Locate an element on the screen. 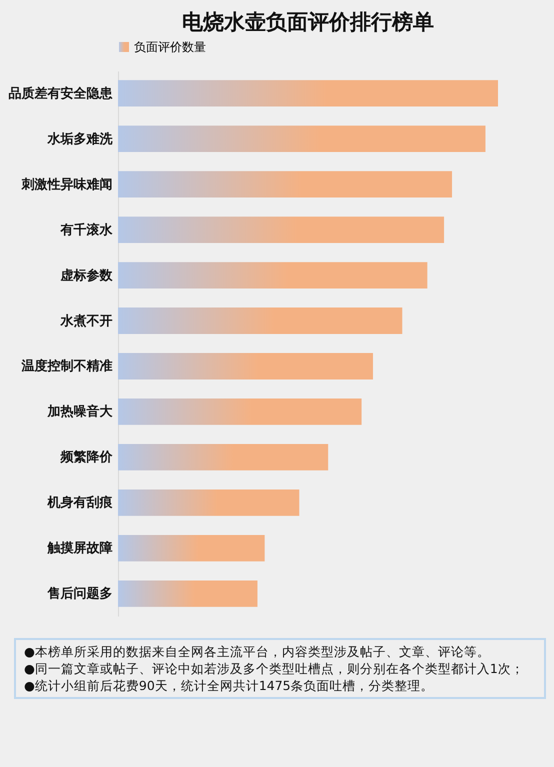 Image resolution: width=554 pixels, height=767 pixels. chart-title: 电烧水壶负面评价排行榜单 is located at coordinates (308, 22).